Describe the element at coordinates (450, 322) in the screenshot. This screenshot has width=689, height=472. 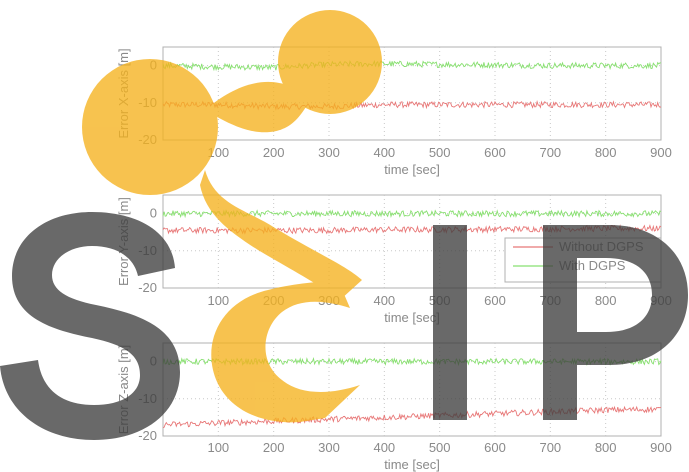
I see `logo-letter-i` at that location.